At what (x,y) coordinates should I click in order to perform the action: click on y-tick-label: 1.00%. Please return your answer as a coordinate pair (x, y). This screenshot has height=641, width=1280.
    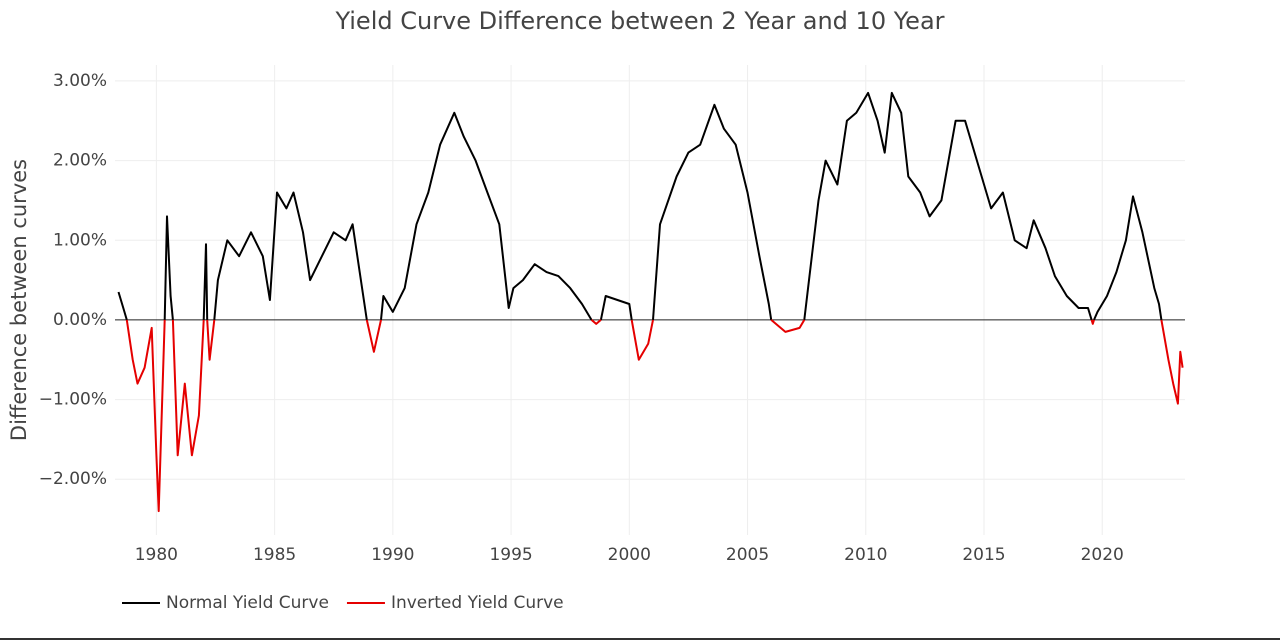
    Looking at the image, I should click on (80, 240).